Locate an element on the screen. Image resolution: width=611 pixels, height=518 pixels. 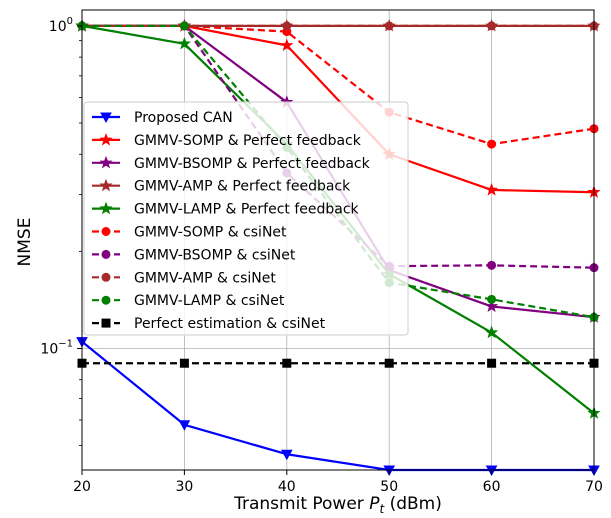
x-tick-label: 50 is located at coordinates (389, 487).